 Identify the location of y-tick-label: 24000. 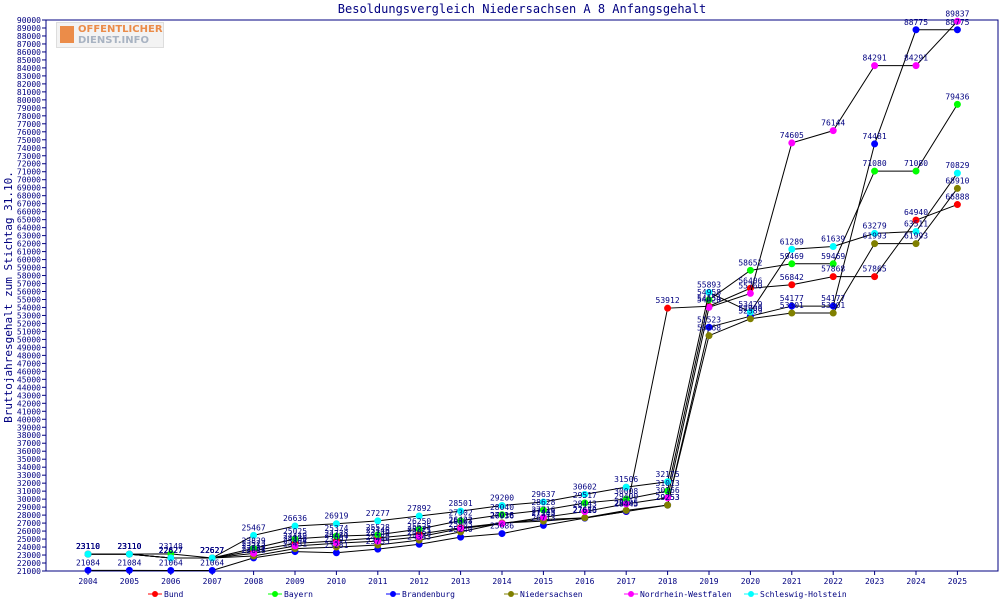
(29, 547).